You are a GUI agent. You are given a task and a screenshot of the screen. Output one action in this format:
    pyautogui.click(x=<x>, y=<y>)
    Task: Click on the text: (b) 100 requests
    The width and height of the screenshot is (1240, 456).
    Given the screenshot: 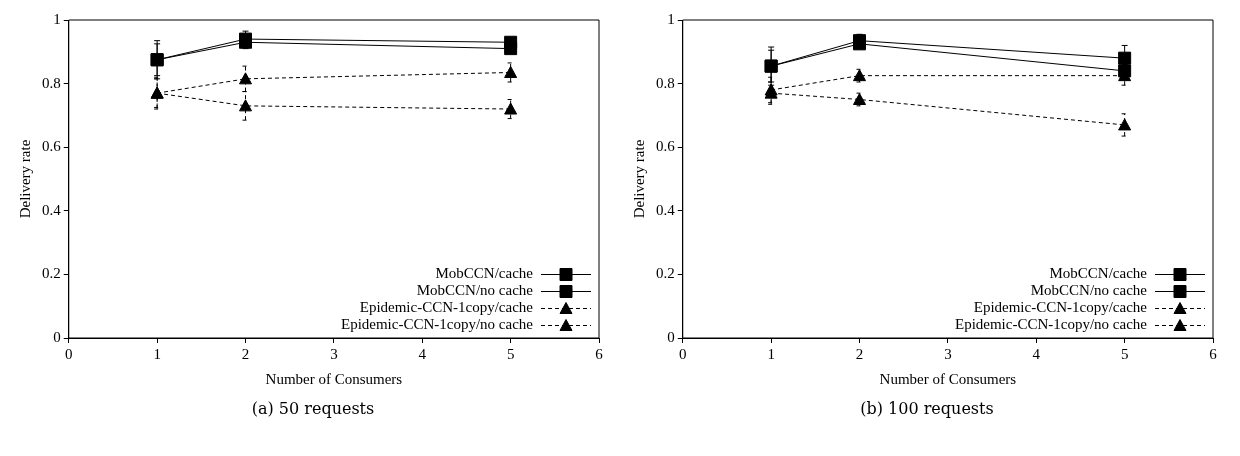 What is the action you would take?
    pyautogui.click(x=927, y=408)
    